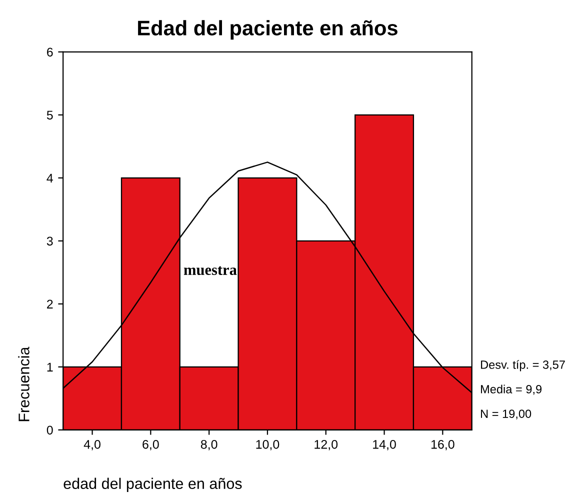 Image resolution: width=584 pixels, height=504 pixels. I want to click on y-tick-label: 4, so click(49, 178).